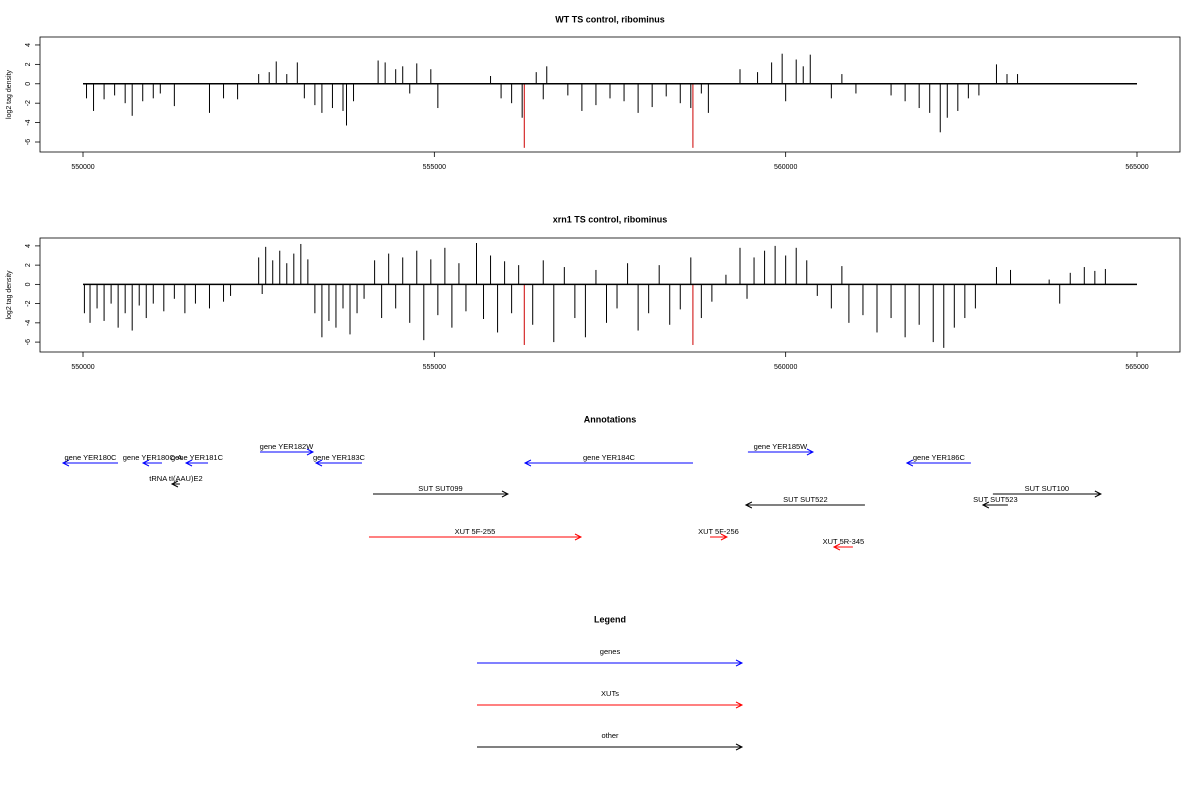  Describe the element at coordinates (1047, 488) in the screenshot. I see `feature-label: SUT SUT100` at that location.